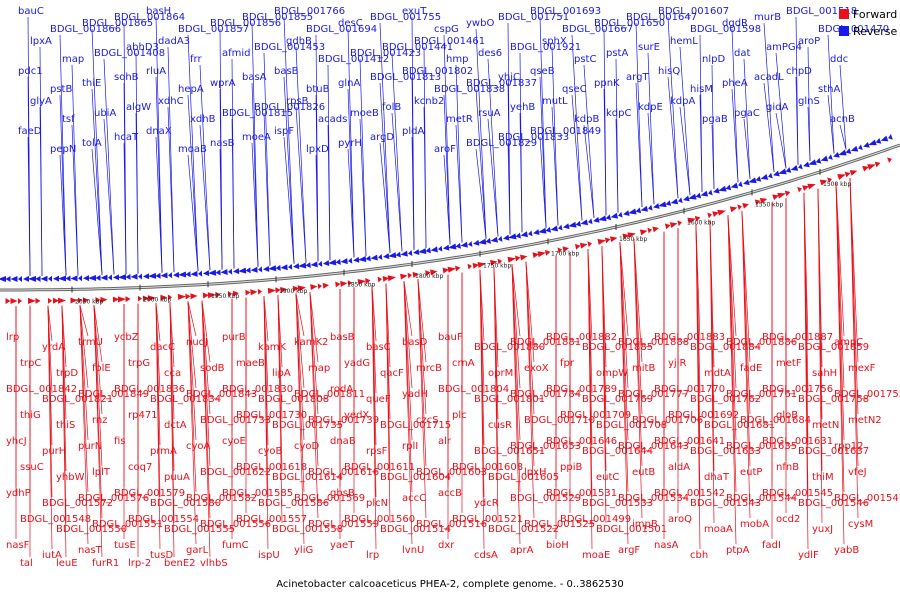 The width and height of the screenshot is (900, 604). What do you see at coordinates (185, 503) in the screenshot?
I see `forward-gene-label: BDGL_001580` at bounding box center [185, 503].